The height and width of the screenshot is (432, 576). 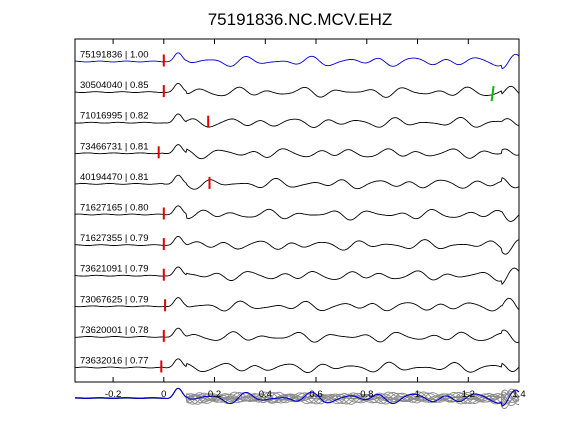 What do you see at coordinates (417, 394) in the screenshot?
I see `x-tick-label: 1` at bounding box center [417, 394].